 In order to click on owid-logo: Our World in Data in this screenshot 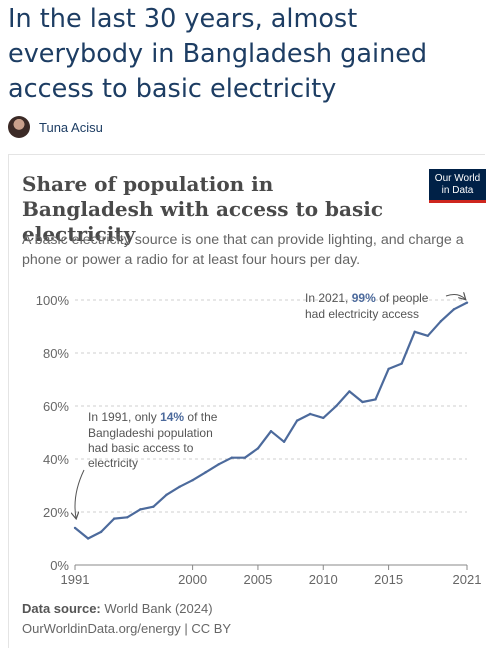, I will do `click(457, 186)`.